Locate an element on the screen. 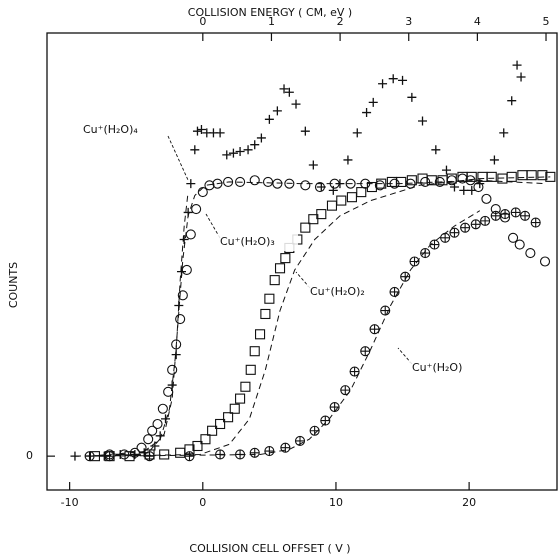 Image resolution: width=559 pixels, height=559 pixels. x2-tick-label: 3 is located at coordinates (408, 21).